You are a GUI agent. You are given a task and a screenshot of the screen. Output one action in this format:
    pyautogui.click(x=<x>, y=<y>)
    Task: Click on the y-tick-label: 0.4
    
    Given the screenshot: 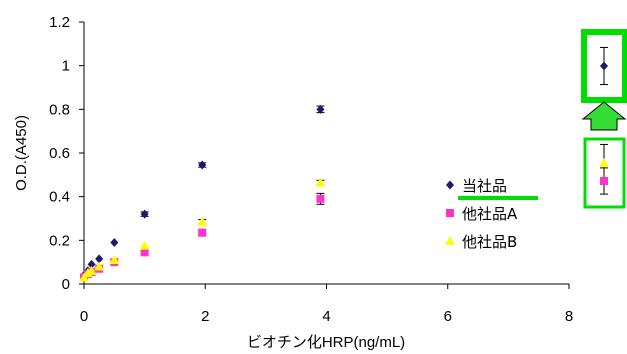 What is the action you would take?
    pyautogui.click(x=59, y=197)
    